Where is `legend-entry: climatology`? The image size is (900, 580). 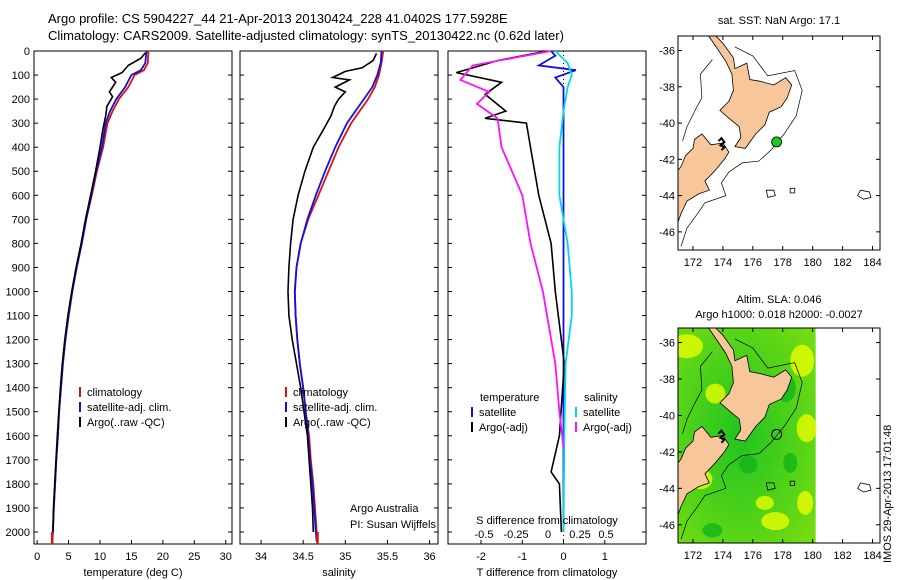
legend-entry: climatology is located at coordinates (321, 393).